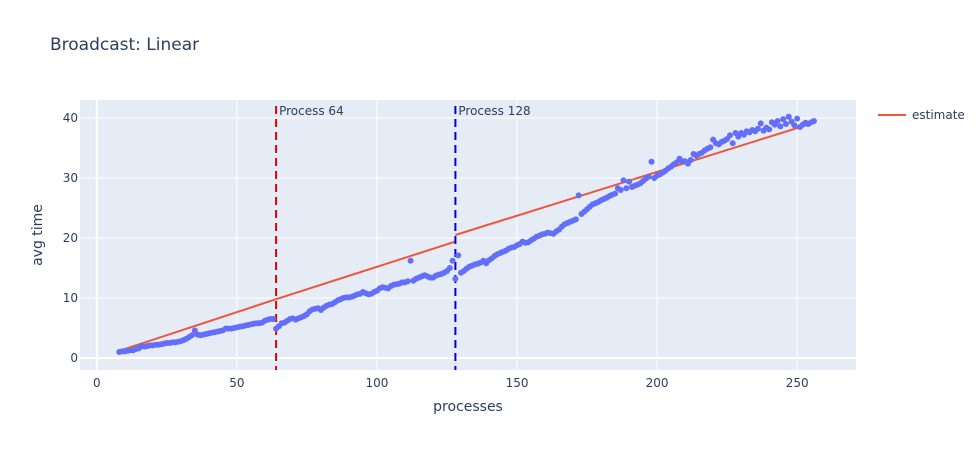  I want to click on chart-title: Broadcast: Linear, so click(124, 45).